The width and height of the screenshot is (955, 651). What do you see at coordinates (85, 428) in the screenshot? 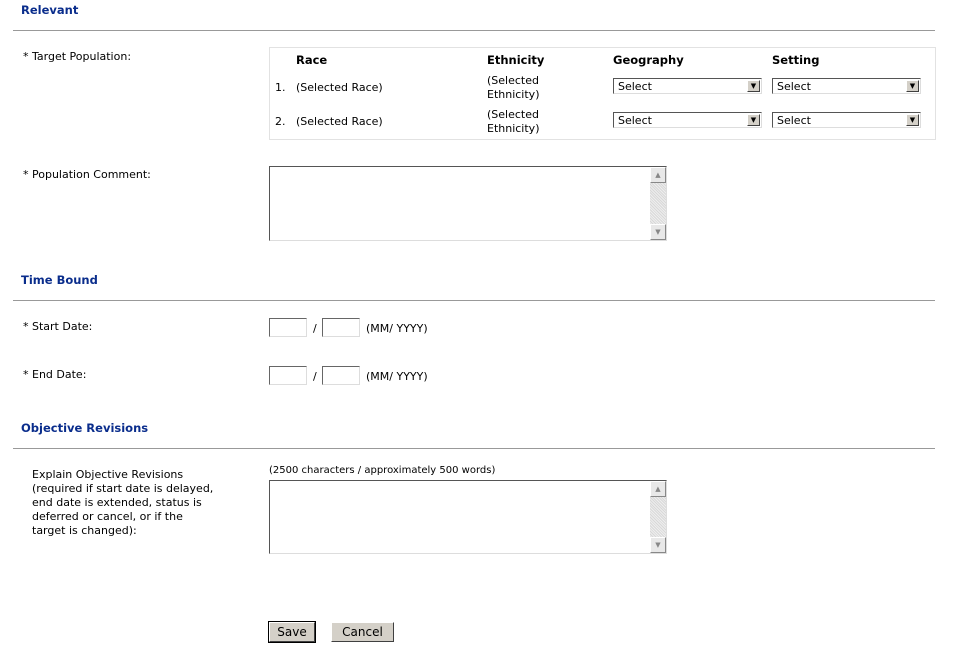
I see `section-objective-revisions: Objective Revisions` at bounding box center [85, 428].